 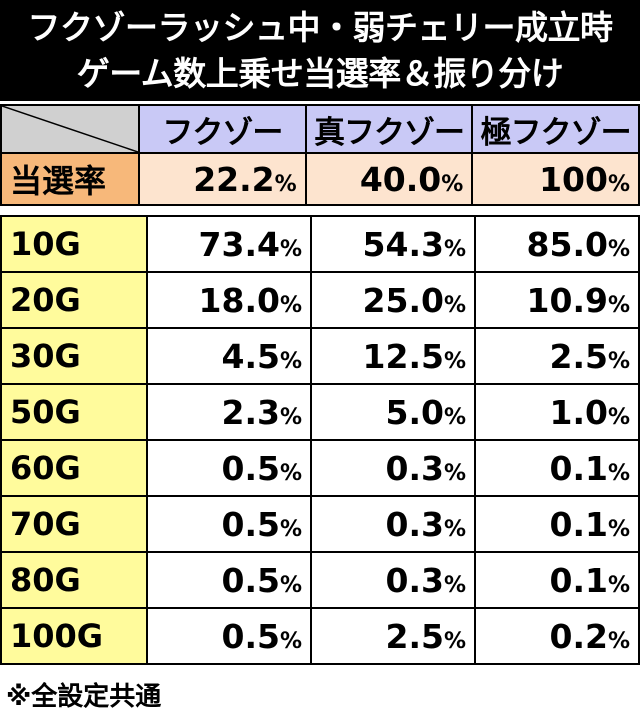 What do you see at coordinates (400, 179) in the screenshot?
I see `rate-number: 40.0` at bounding box center [400, 179].